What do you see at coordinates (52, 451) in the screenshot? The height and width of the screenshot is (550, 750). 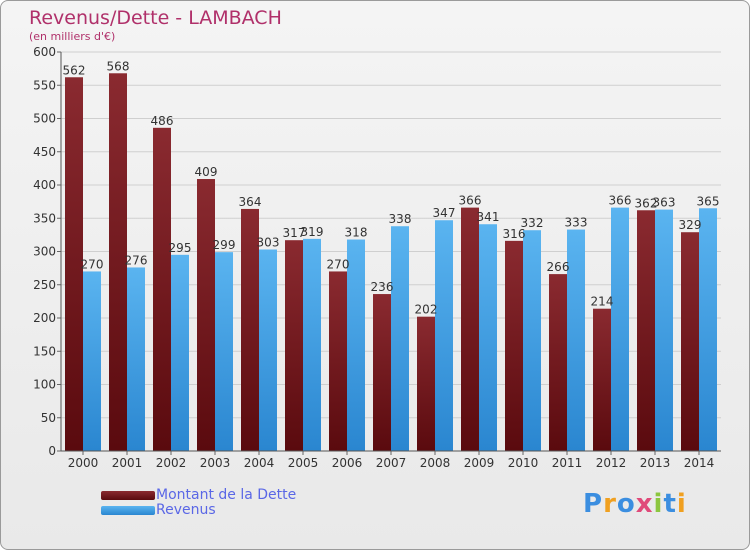 I see `y-tick-label: 0` at bounding box center [52, 451].